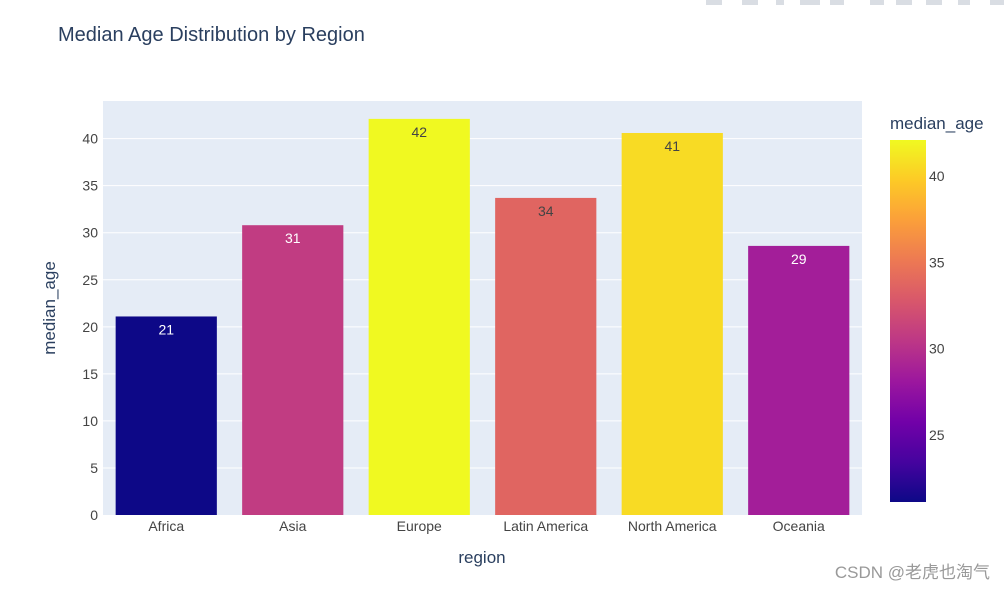 This screenshot has width=1006, height=591. I want to click on bar-north-america, so click(672, 323).